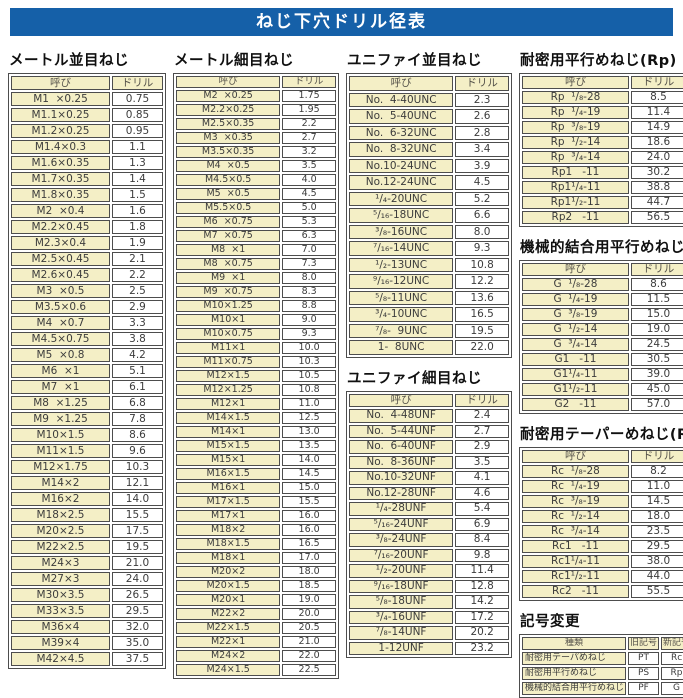 The image size is (683, 698). What do you see at coordinates (69, 61) in the screenshot?
I see `section-heading-metric-coarse: メートル並目ねじ` at bounding box center [69, 61].